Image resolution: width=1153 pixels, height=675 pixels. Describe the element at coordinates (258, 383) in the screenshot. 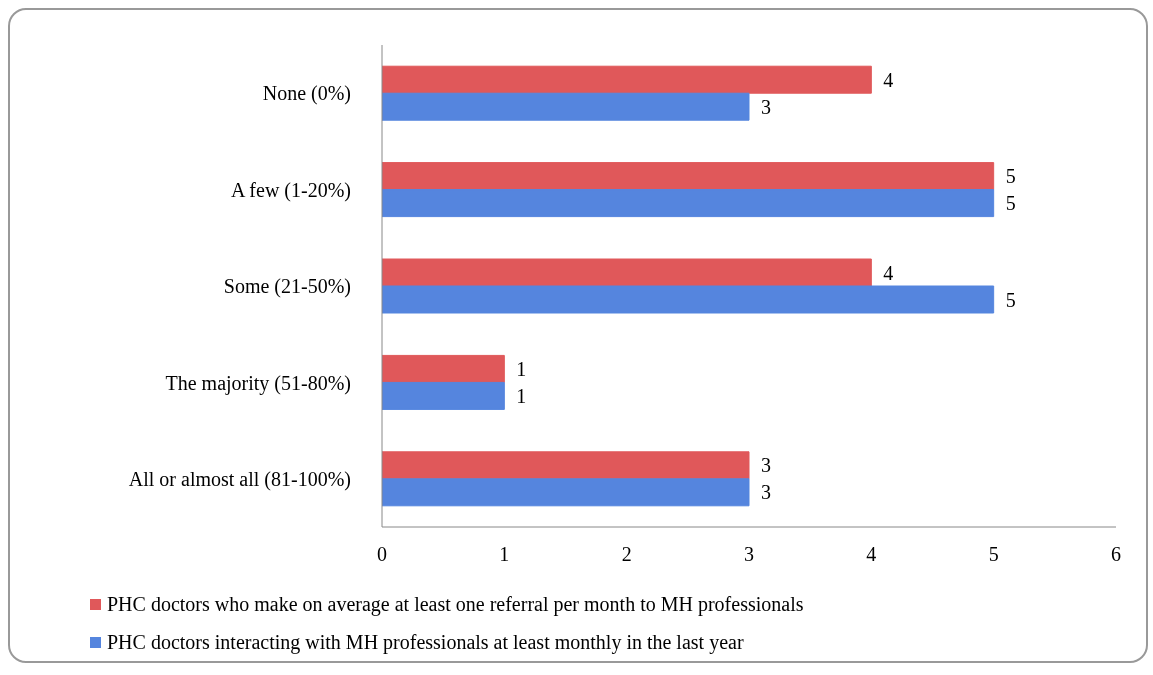

I see `y-tick-label: The majority (51-80%)` at that location.